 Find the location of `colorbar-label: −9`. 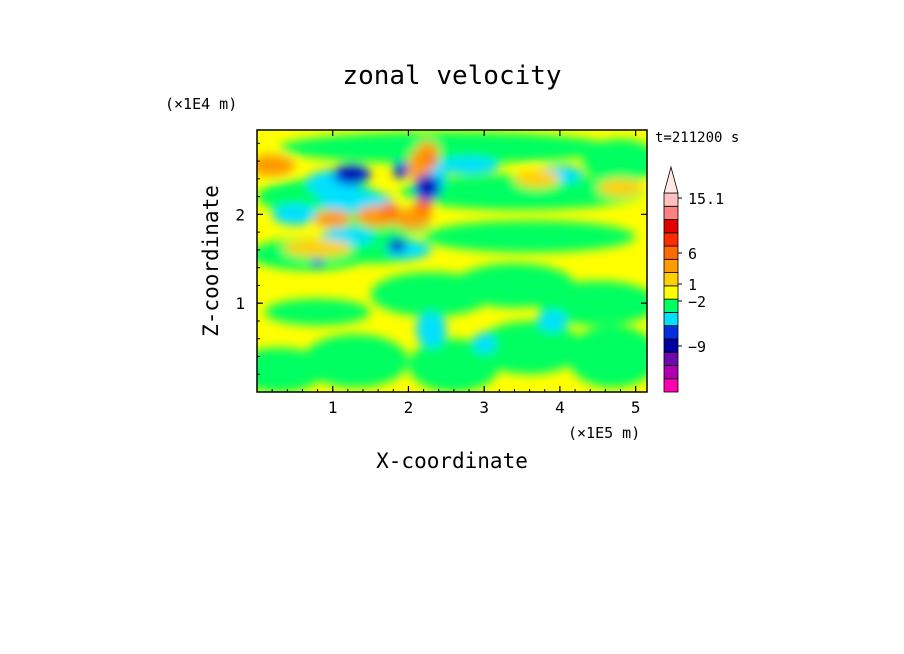

colorbar-label: −9 is located at coordinates (697, 347).